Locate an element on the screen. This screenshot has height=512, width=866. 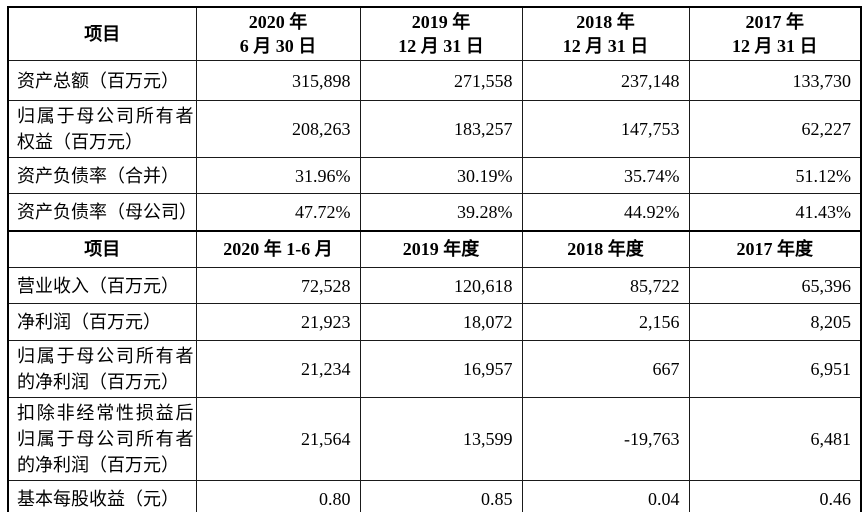
table-row-operating-revenue: 营业收入（百万元） 72,528 120,618 85,722 65,396 is located at coordinates (434, 285).